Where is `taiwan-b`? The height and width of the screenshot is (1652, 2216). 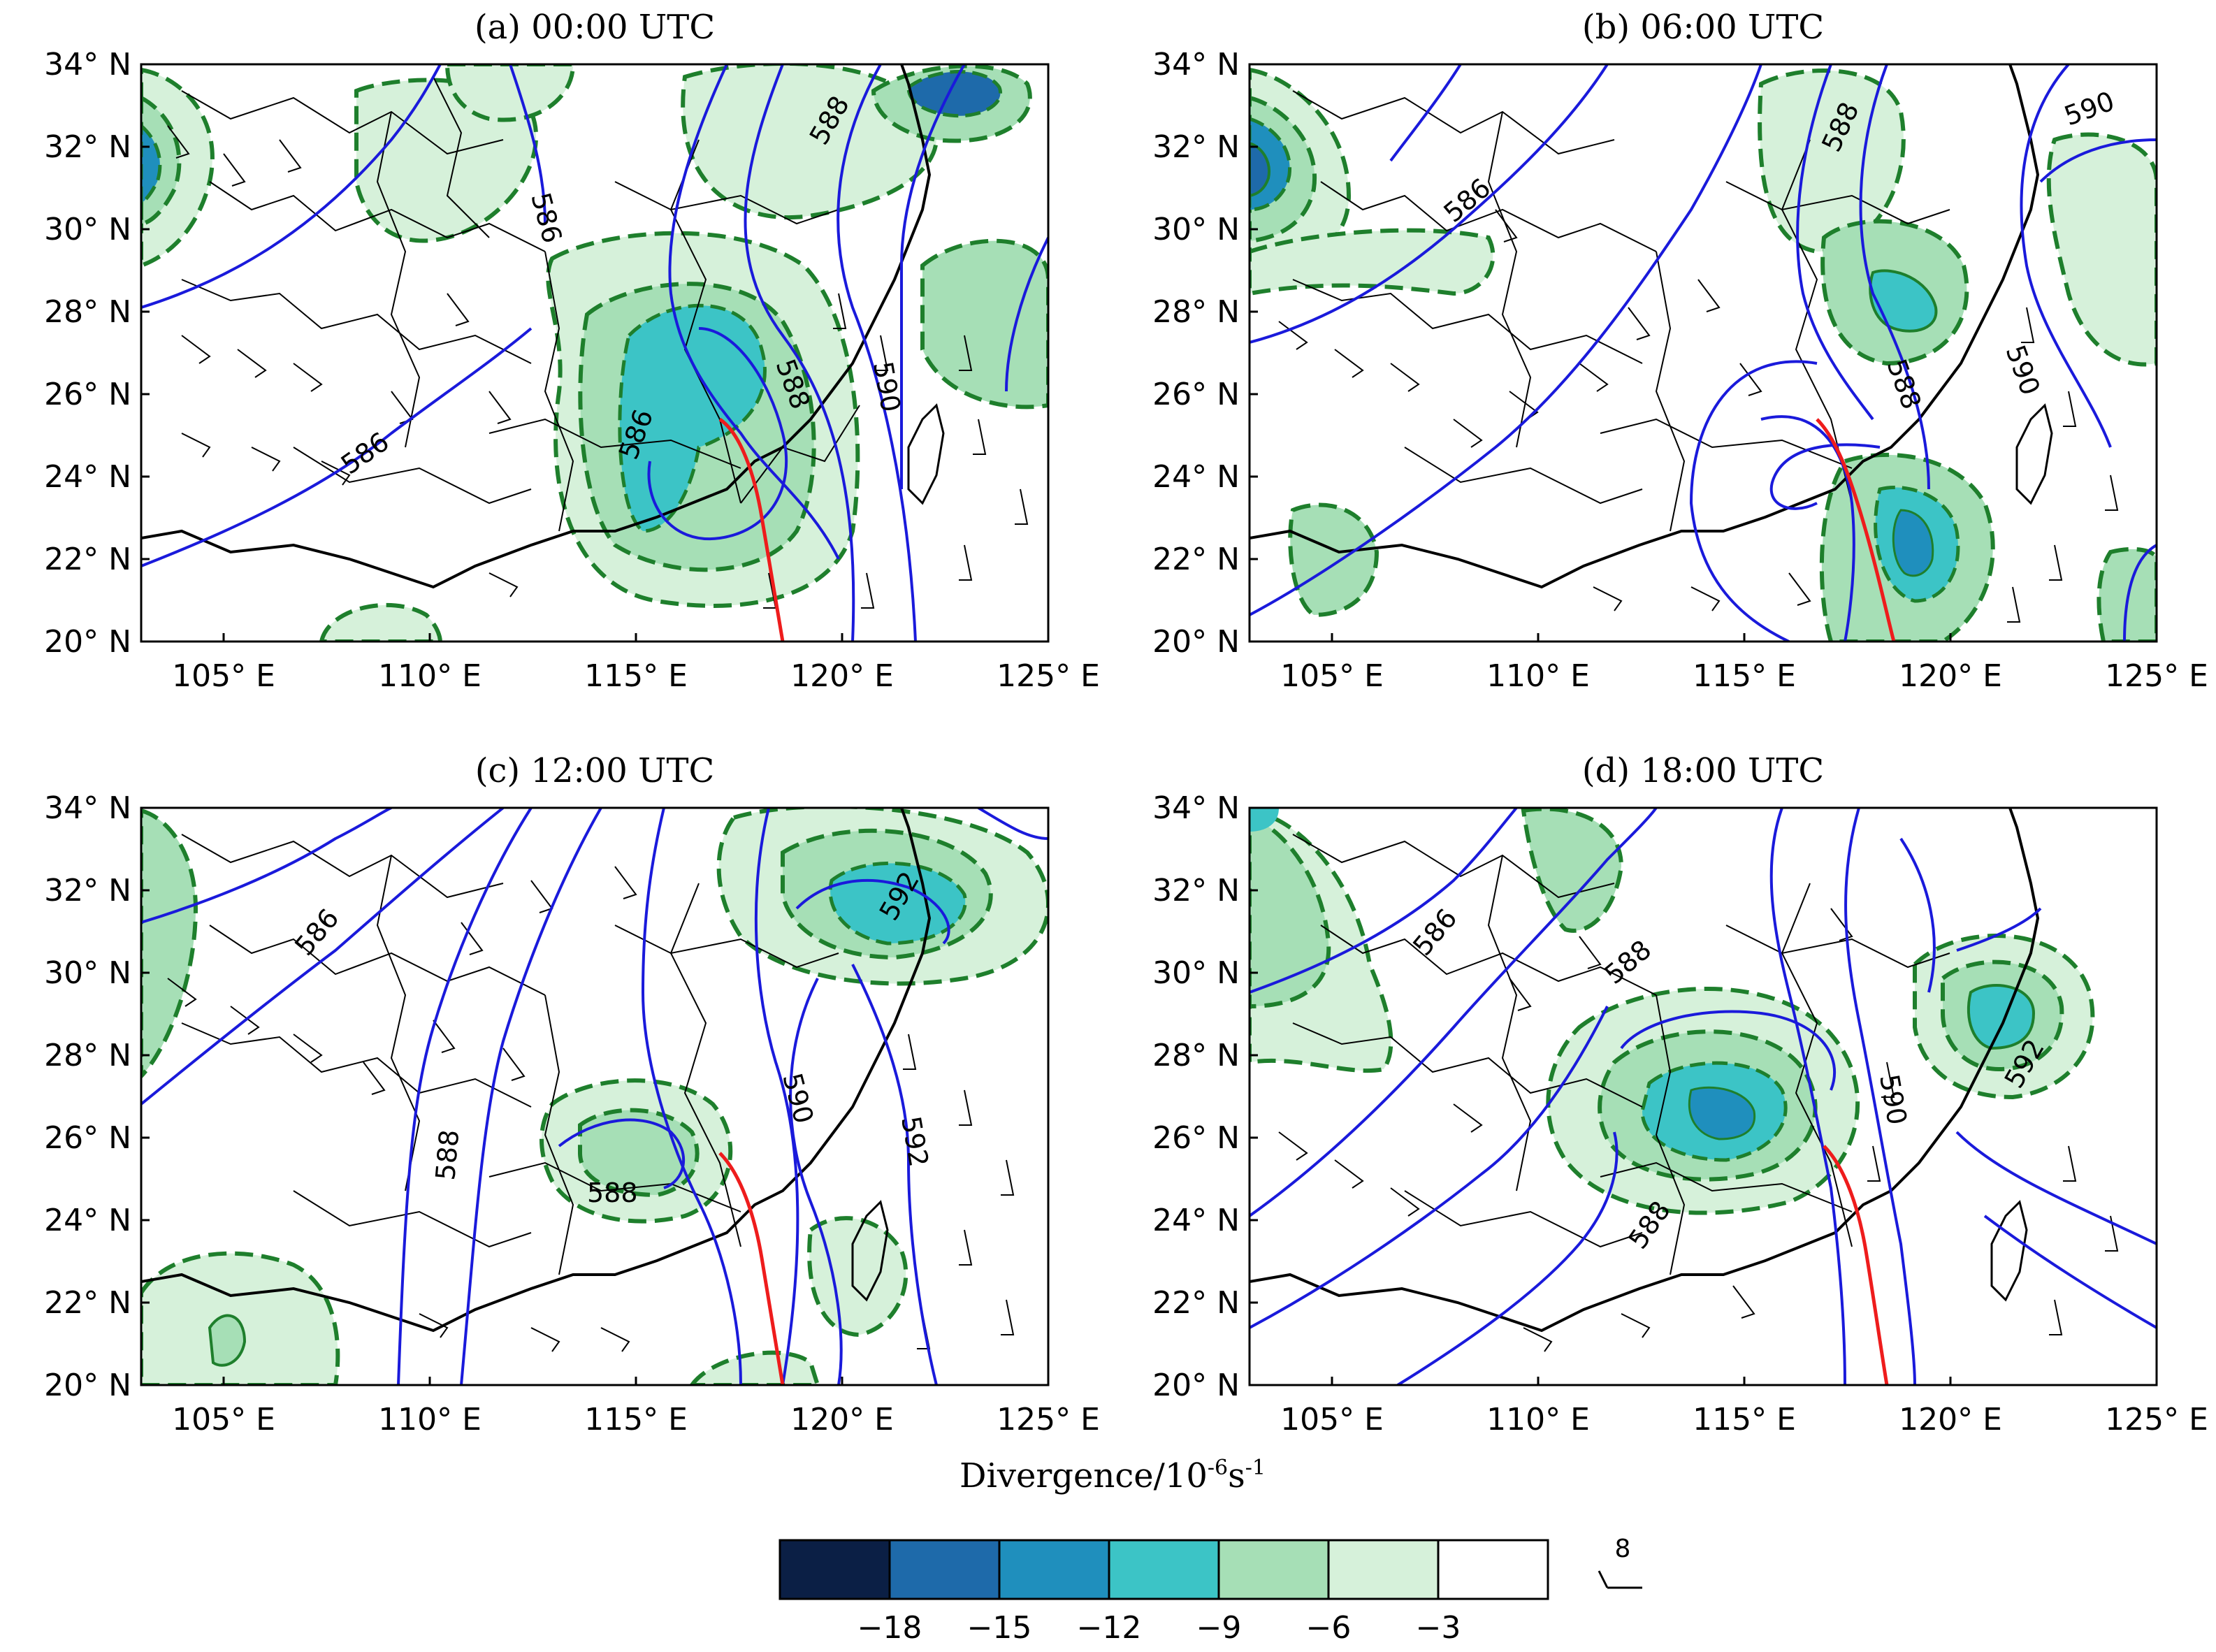 taiwan-b is located at coordinates (2034, 454).